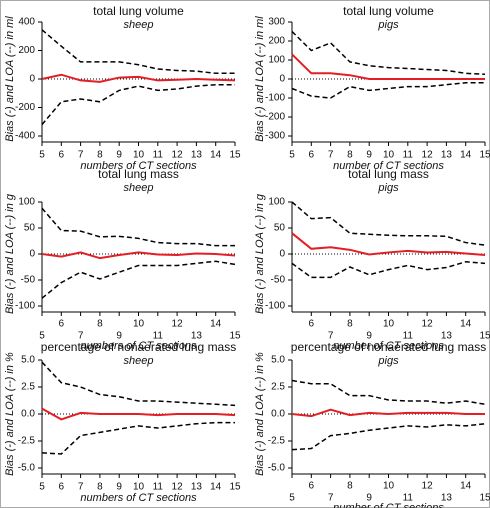  What do you see at coordinates (138, 347) in the screenshot?
I see `chart-title: percentage of nonaerated lung mass` at bounding box center [138, 347].